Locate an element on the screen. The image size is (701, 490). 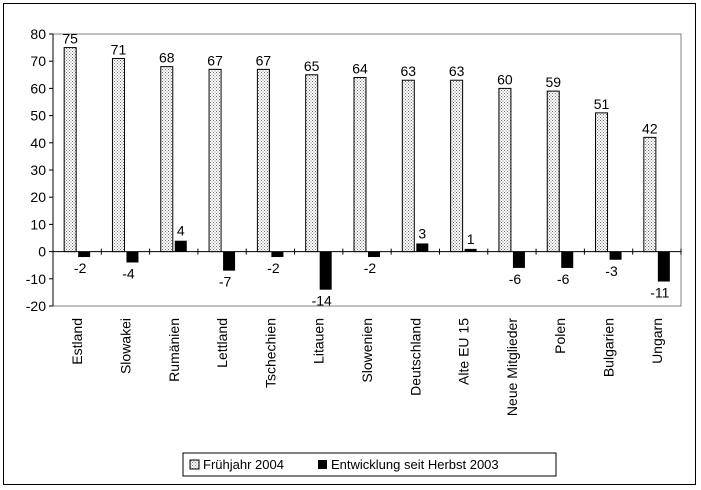
x-category-label: Litauen is located at coordinates (319, 341).